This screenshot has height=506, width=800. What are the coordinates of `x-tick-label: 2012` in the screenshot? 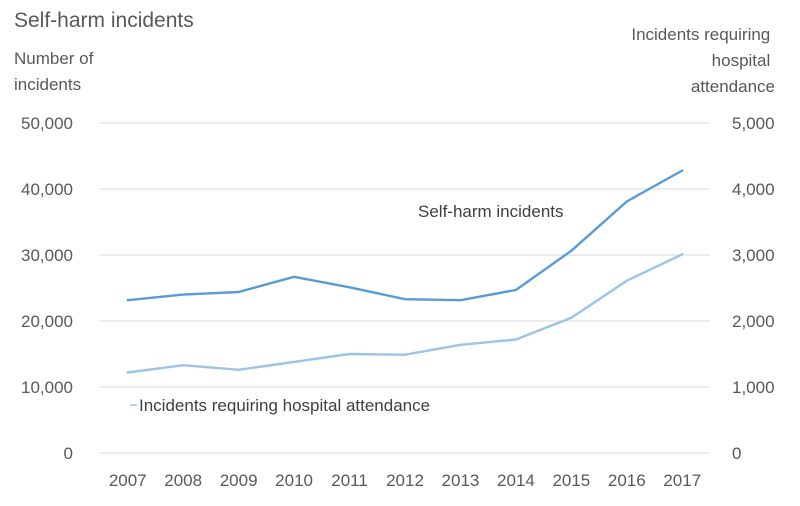 It's located at (405, 480).